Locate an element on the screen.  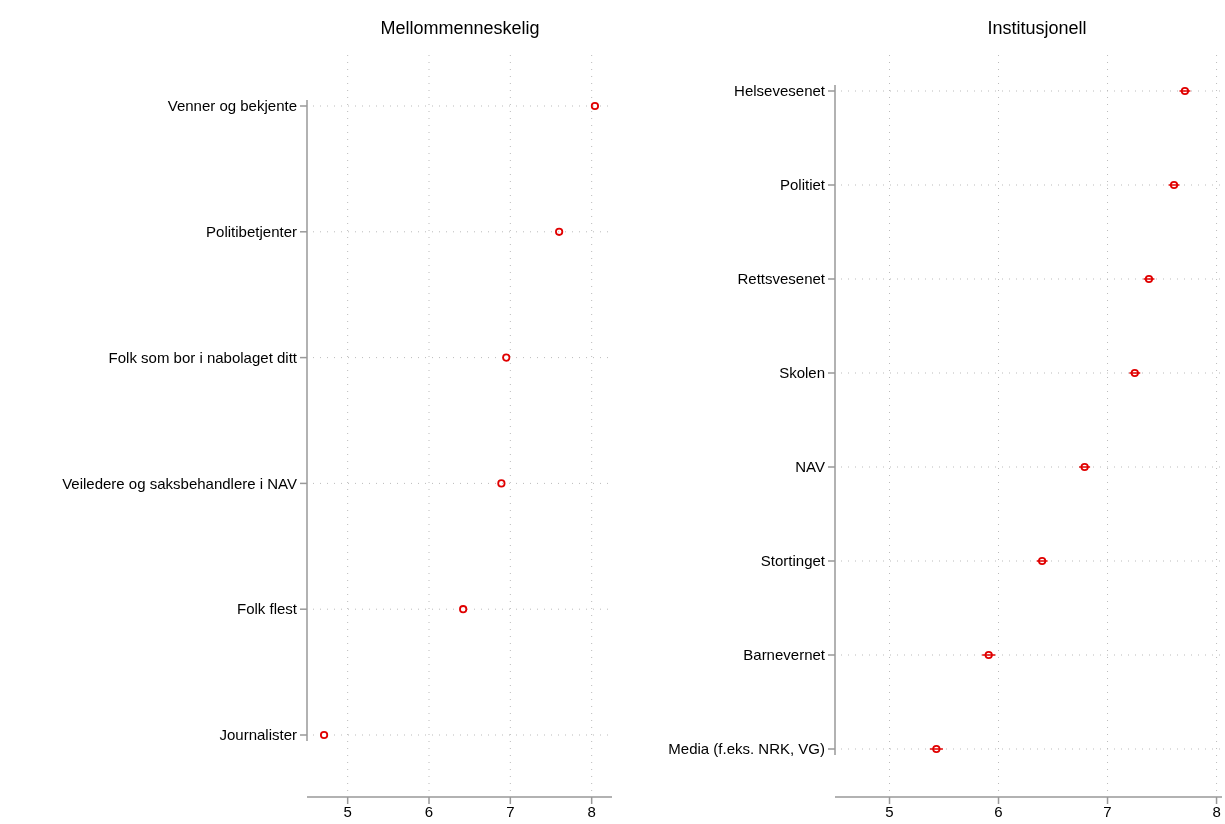
y-tick-label: Journalister is located at coordinates (258, 735).